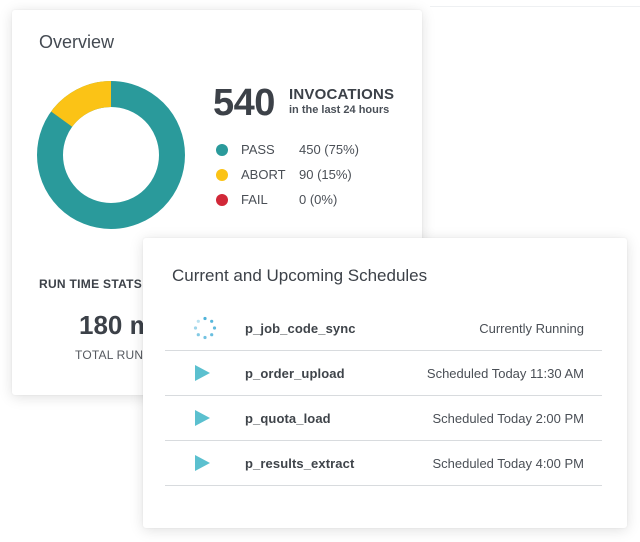 The image size is (640, 542). Describe the element at coordinates (383, 418) in the screenshot. I see `schedule-row: p_quota_load Scheduled Today 2:00 PM` at that location.